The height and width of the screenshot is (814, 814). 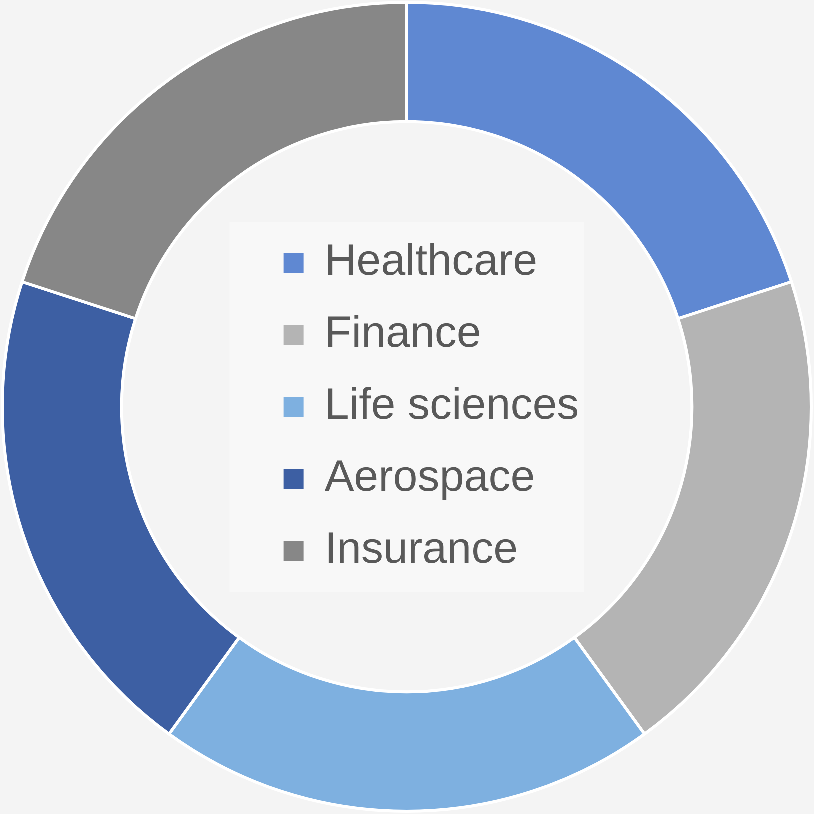 What do you see at coordinates (430, 477) in the screenshot?
I see `legend-label: Aerospace` at bounding box center [430, 477].